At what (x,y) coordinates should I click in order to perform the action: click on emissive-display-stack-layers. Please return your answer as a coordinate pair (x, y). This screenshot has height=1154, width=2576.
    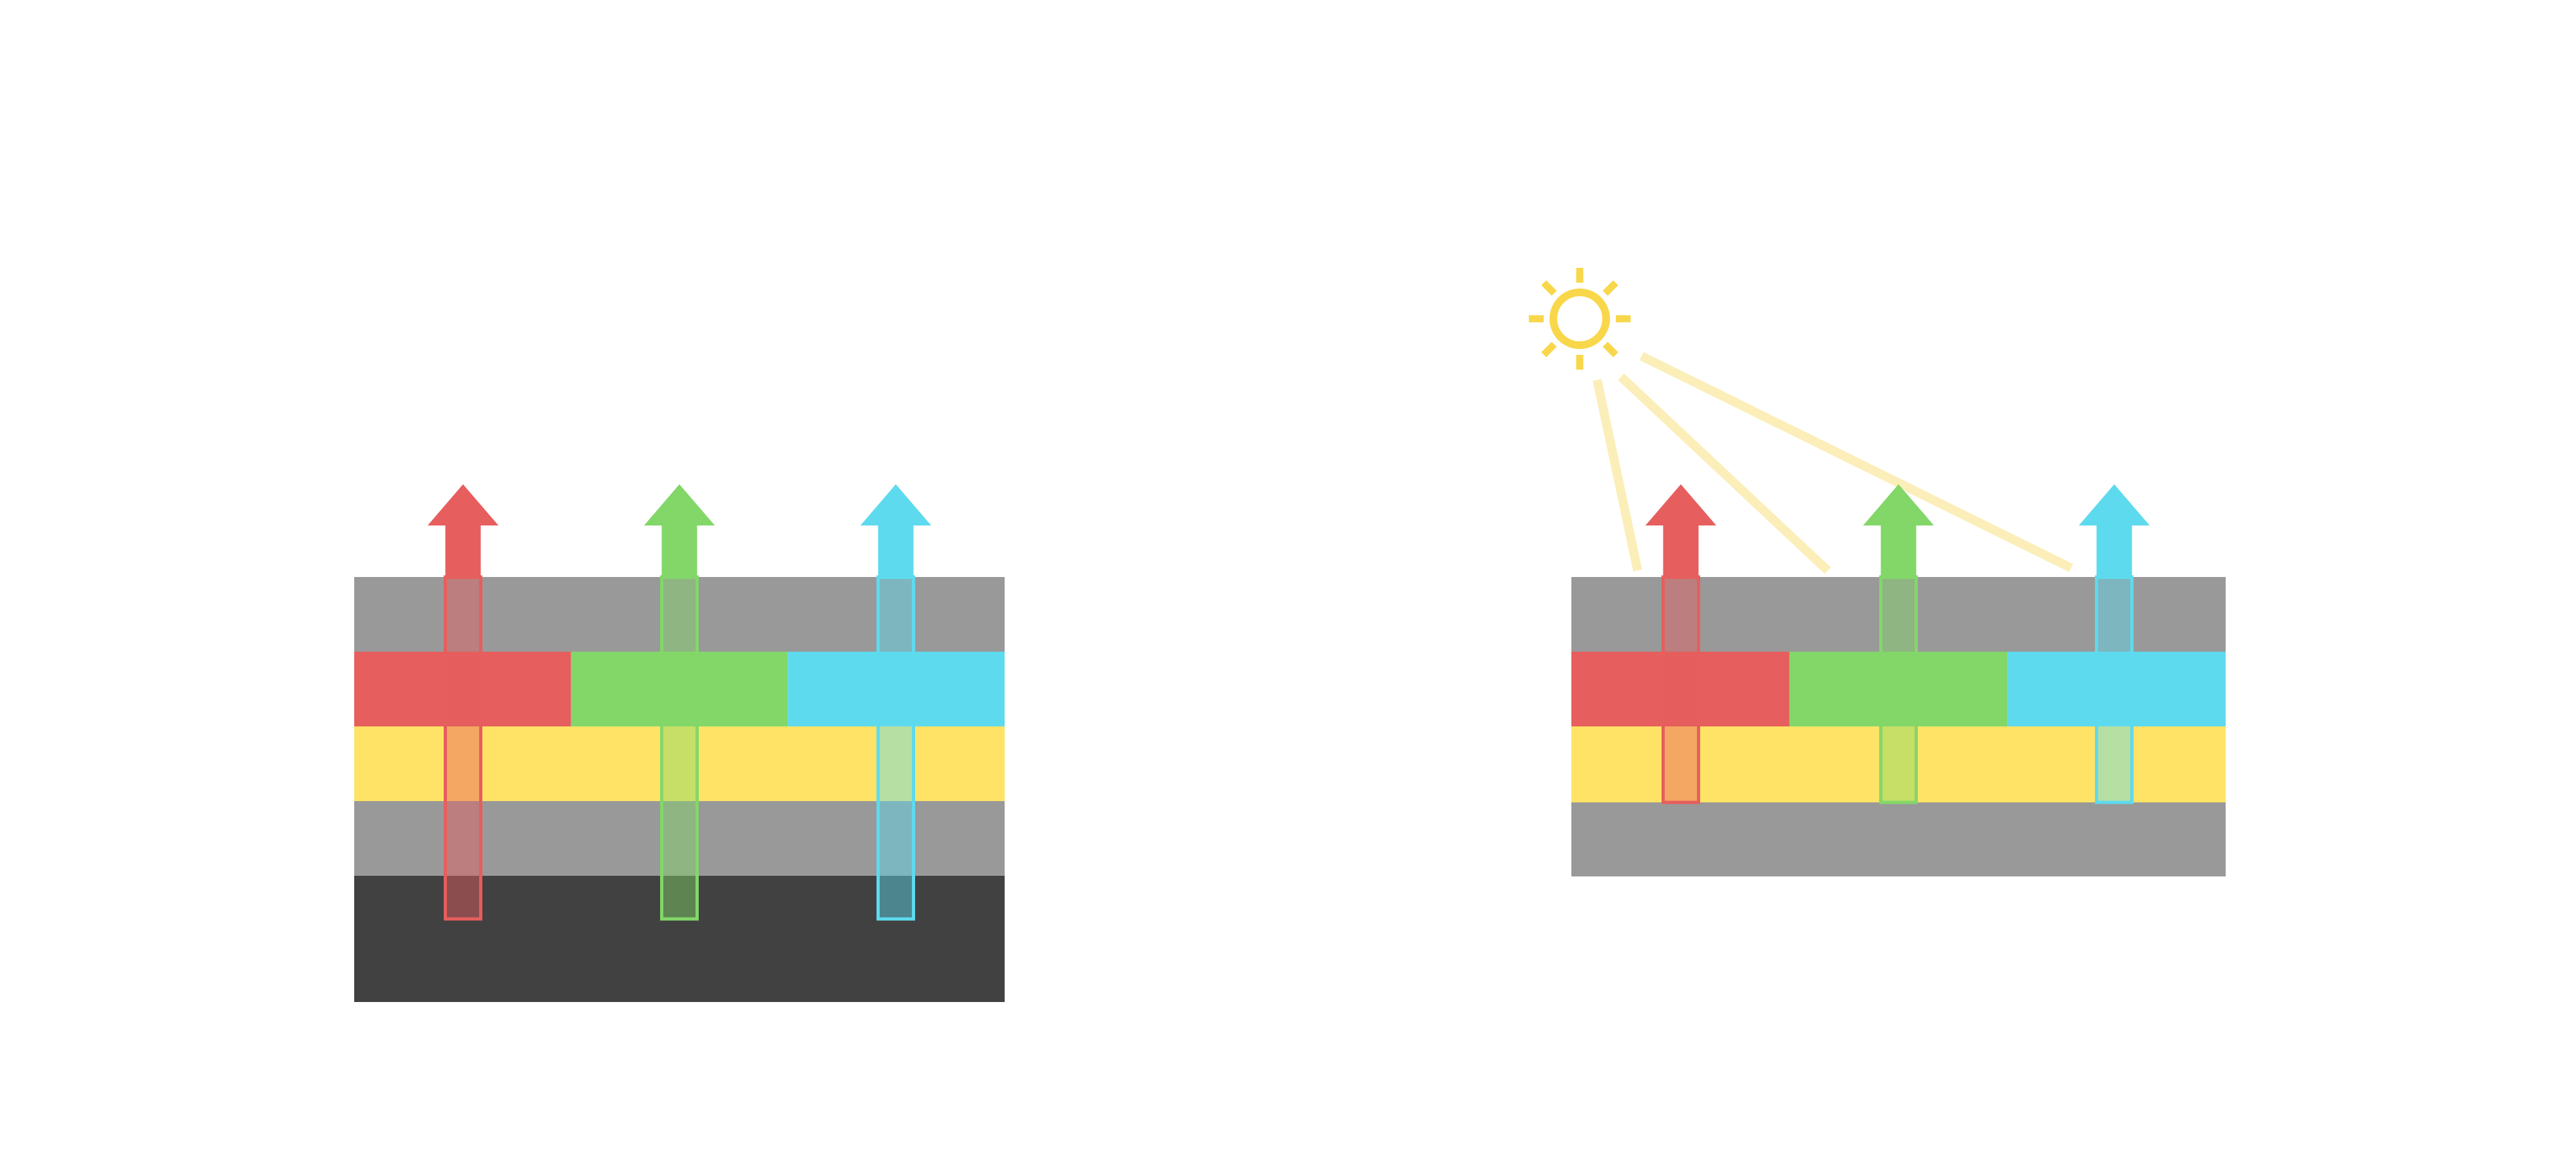
    Looking at the image, I should click on (680, 790).